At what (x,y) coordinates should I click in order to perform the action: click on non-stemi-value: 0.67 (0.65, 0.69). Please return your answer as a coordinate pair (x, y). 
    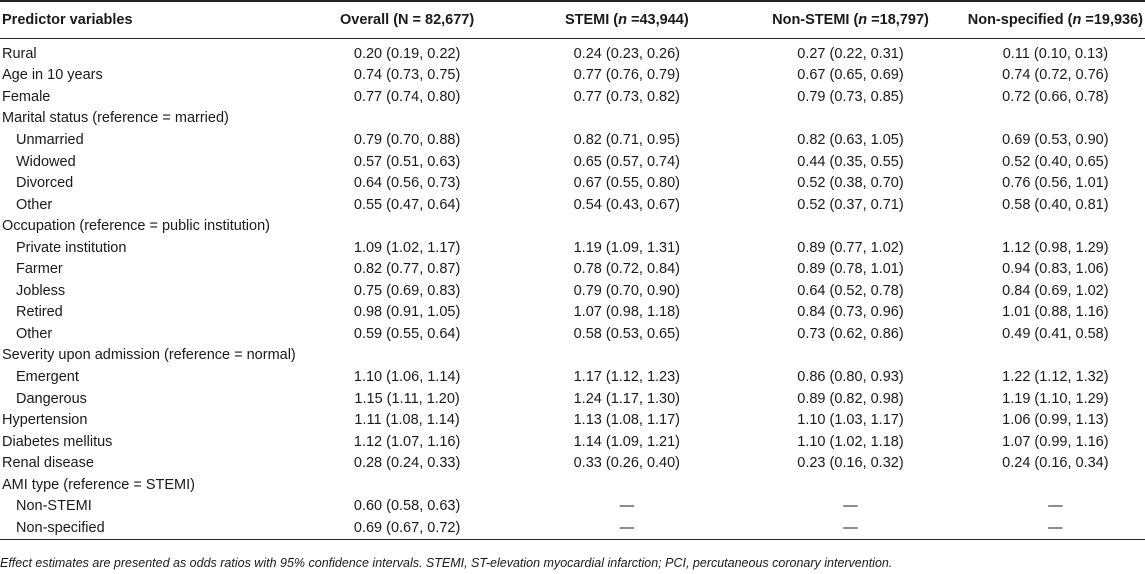
    Looking at the image, I should click on (850, 75).